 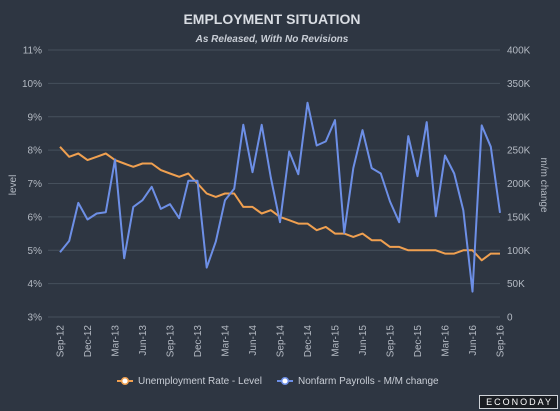 I want to click on legend-item-unemployment: Unemployment Rate - Level, so click(x=189, y=381).